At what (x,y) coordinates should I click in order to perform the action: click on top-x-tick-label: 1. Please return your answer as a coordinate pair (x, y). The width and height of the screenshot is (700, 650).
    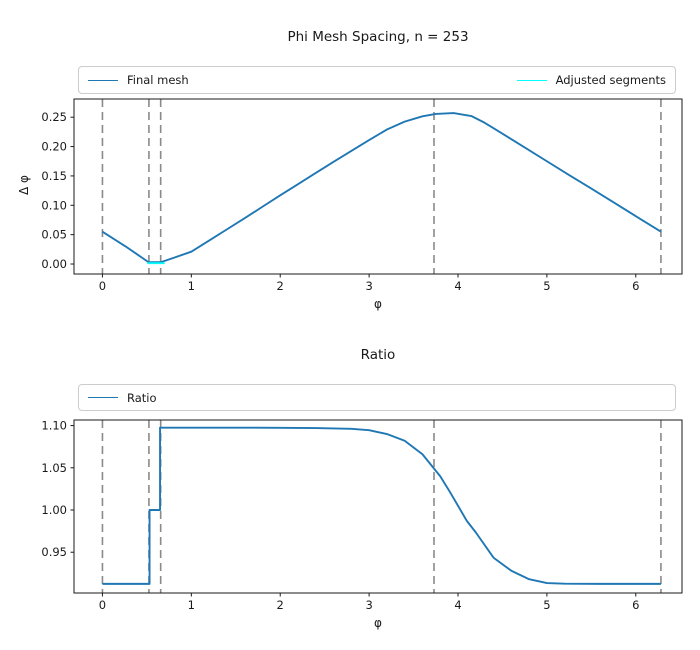
    Looking at the image, I should click on (191, 286).